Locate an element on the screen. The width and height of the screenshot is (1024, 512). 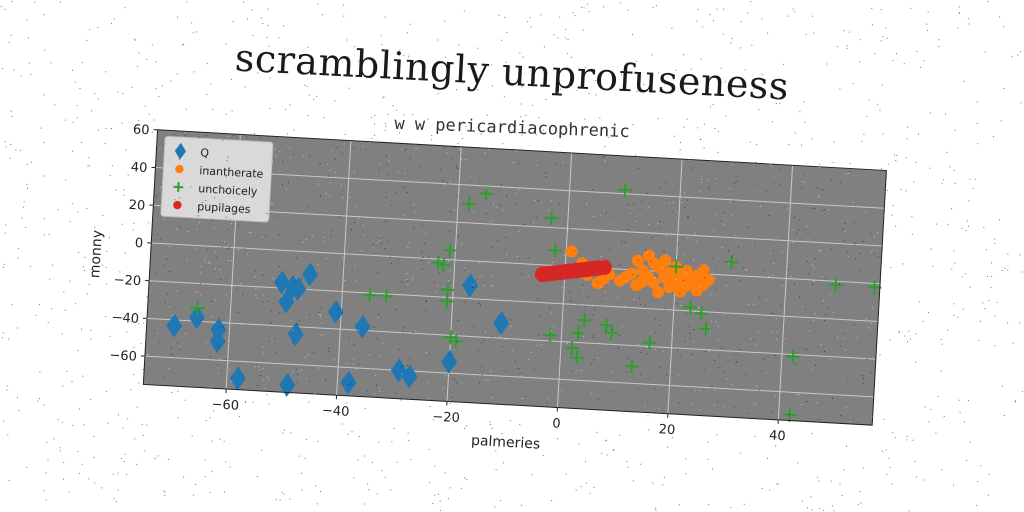
legend-box is located at coordinates (217, 179).